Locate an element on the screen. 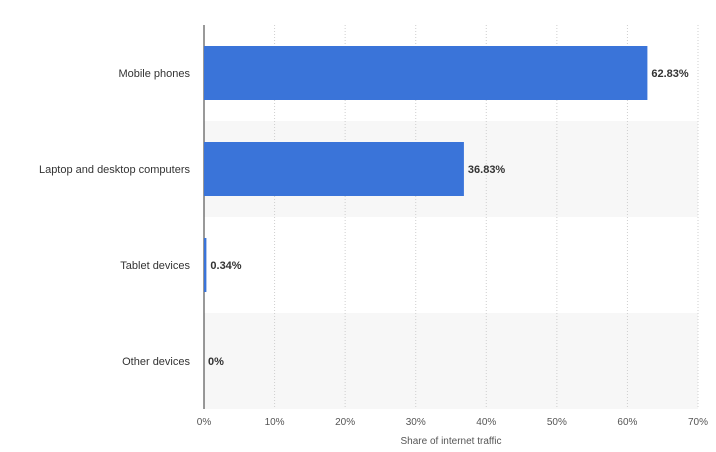  data-label-other-devices: 0% is located at coordinates (216, 362).